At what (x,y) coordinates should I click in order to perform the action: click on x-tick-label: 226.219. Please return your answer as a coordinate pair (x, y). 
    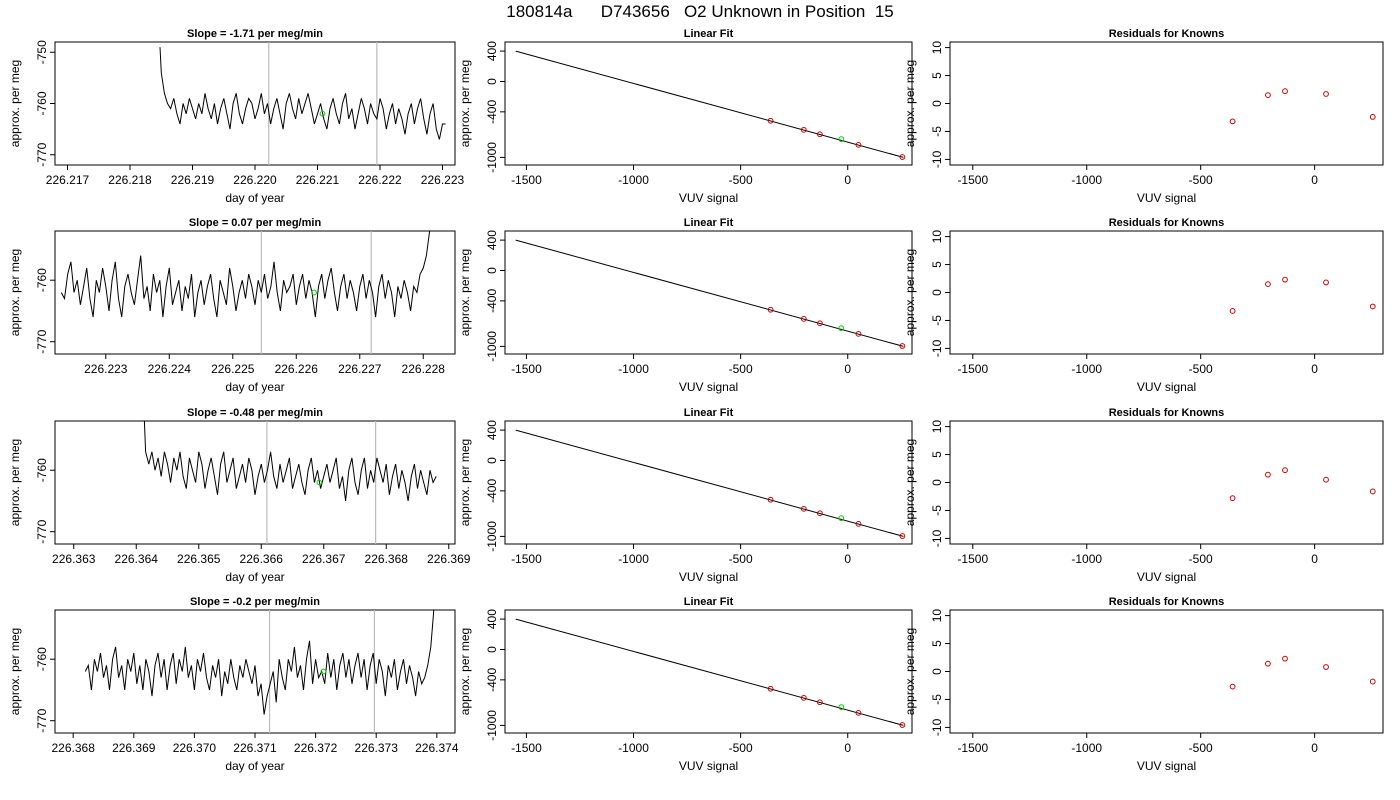
    Looking at the image, I should click on (193, 180).